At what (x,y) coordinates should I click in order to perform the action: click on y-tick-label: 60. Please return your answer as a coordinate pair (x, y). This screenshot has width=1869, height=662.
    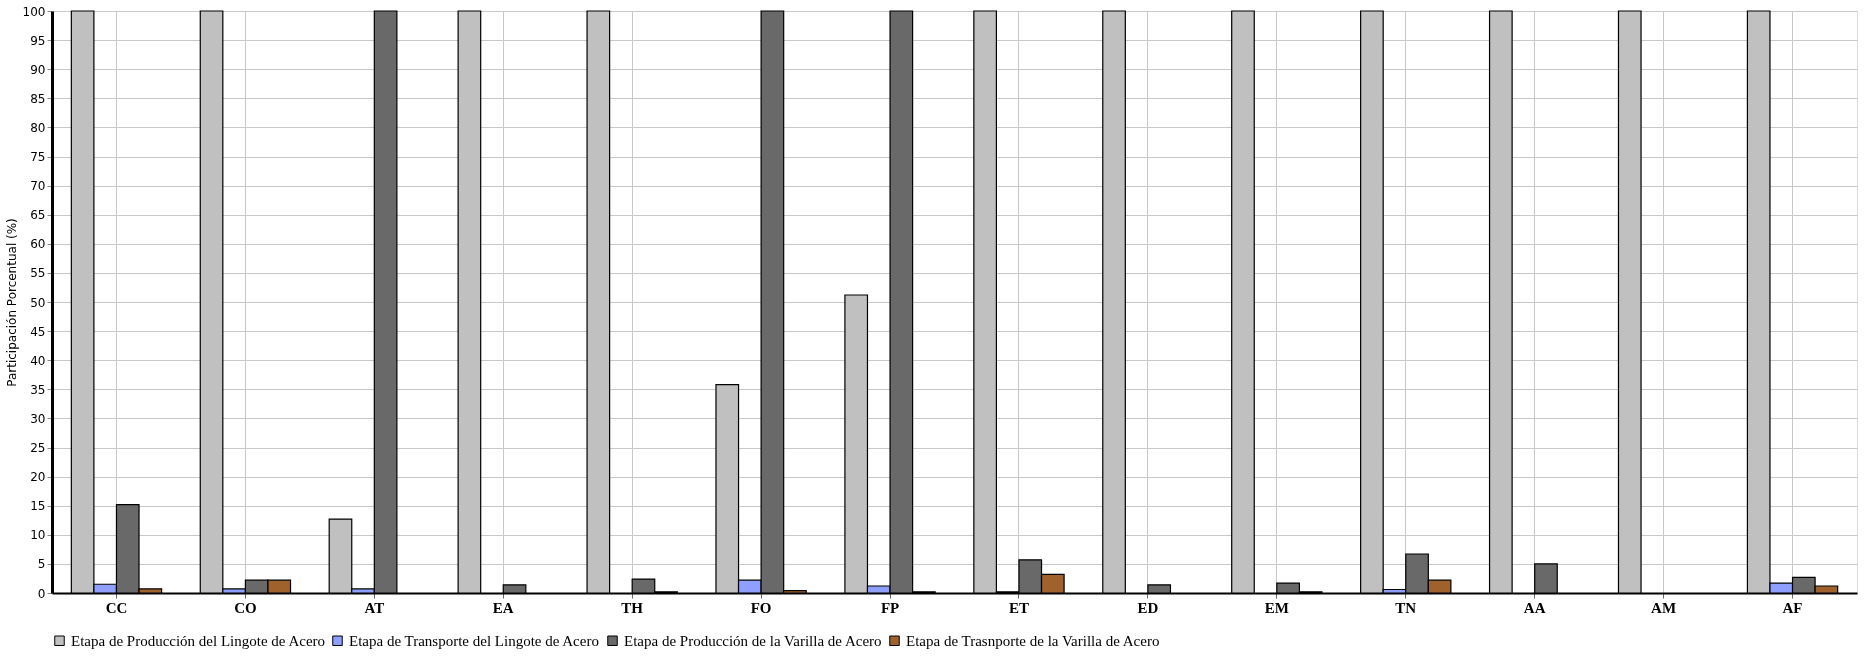
    Looking at the image, I should click on (38, 244).